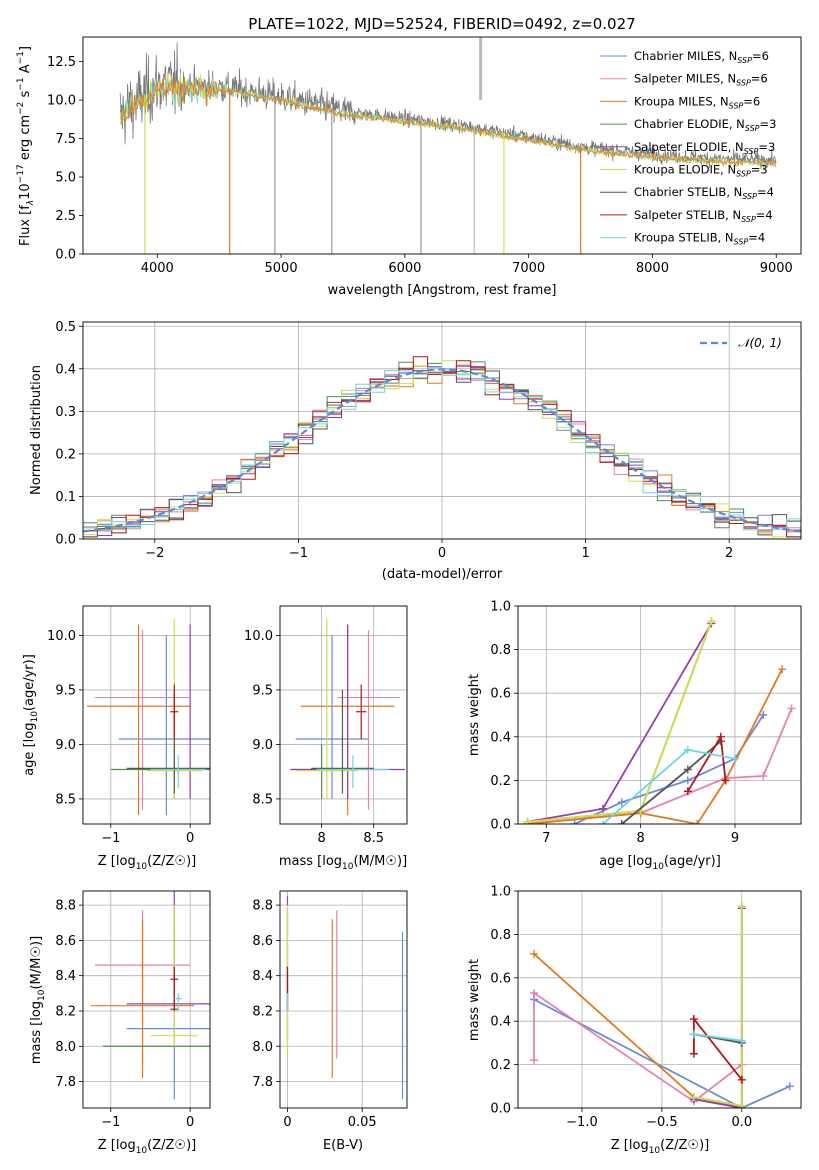 This screenshot has height=1170, width=819. Describe the element at coordinates (701, 171) in the screenshot. I see `legend-label: Kroupa ELODIE, NSSP=3` at that location.